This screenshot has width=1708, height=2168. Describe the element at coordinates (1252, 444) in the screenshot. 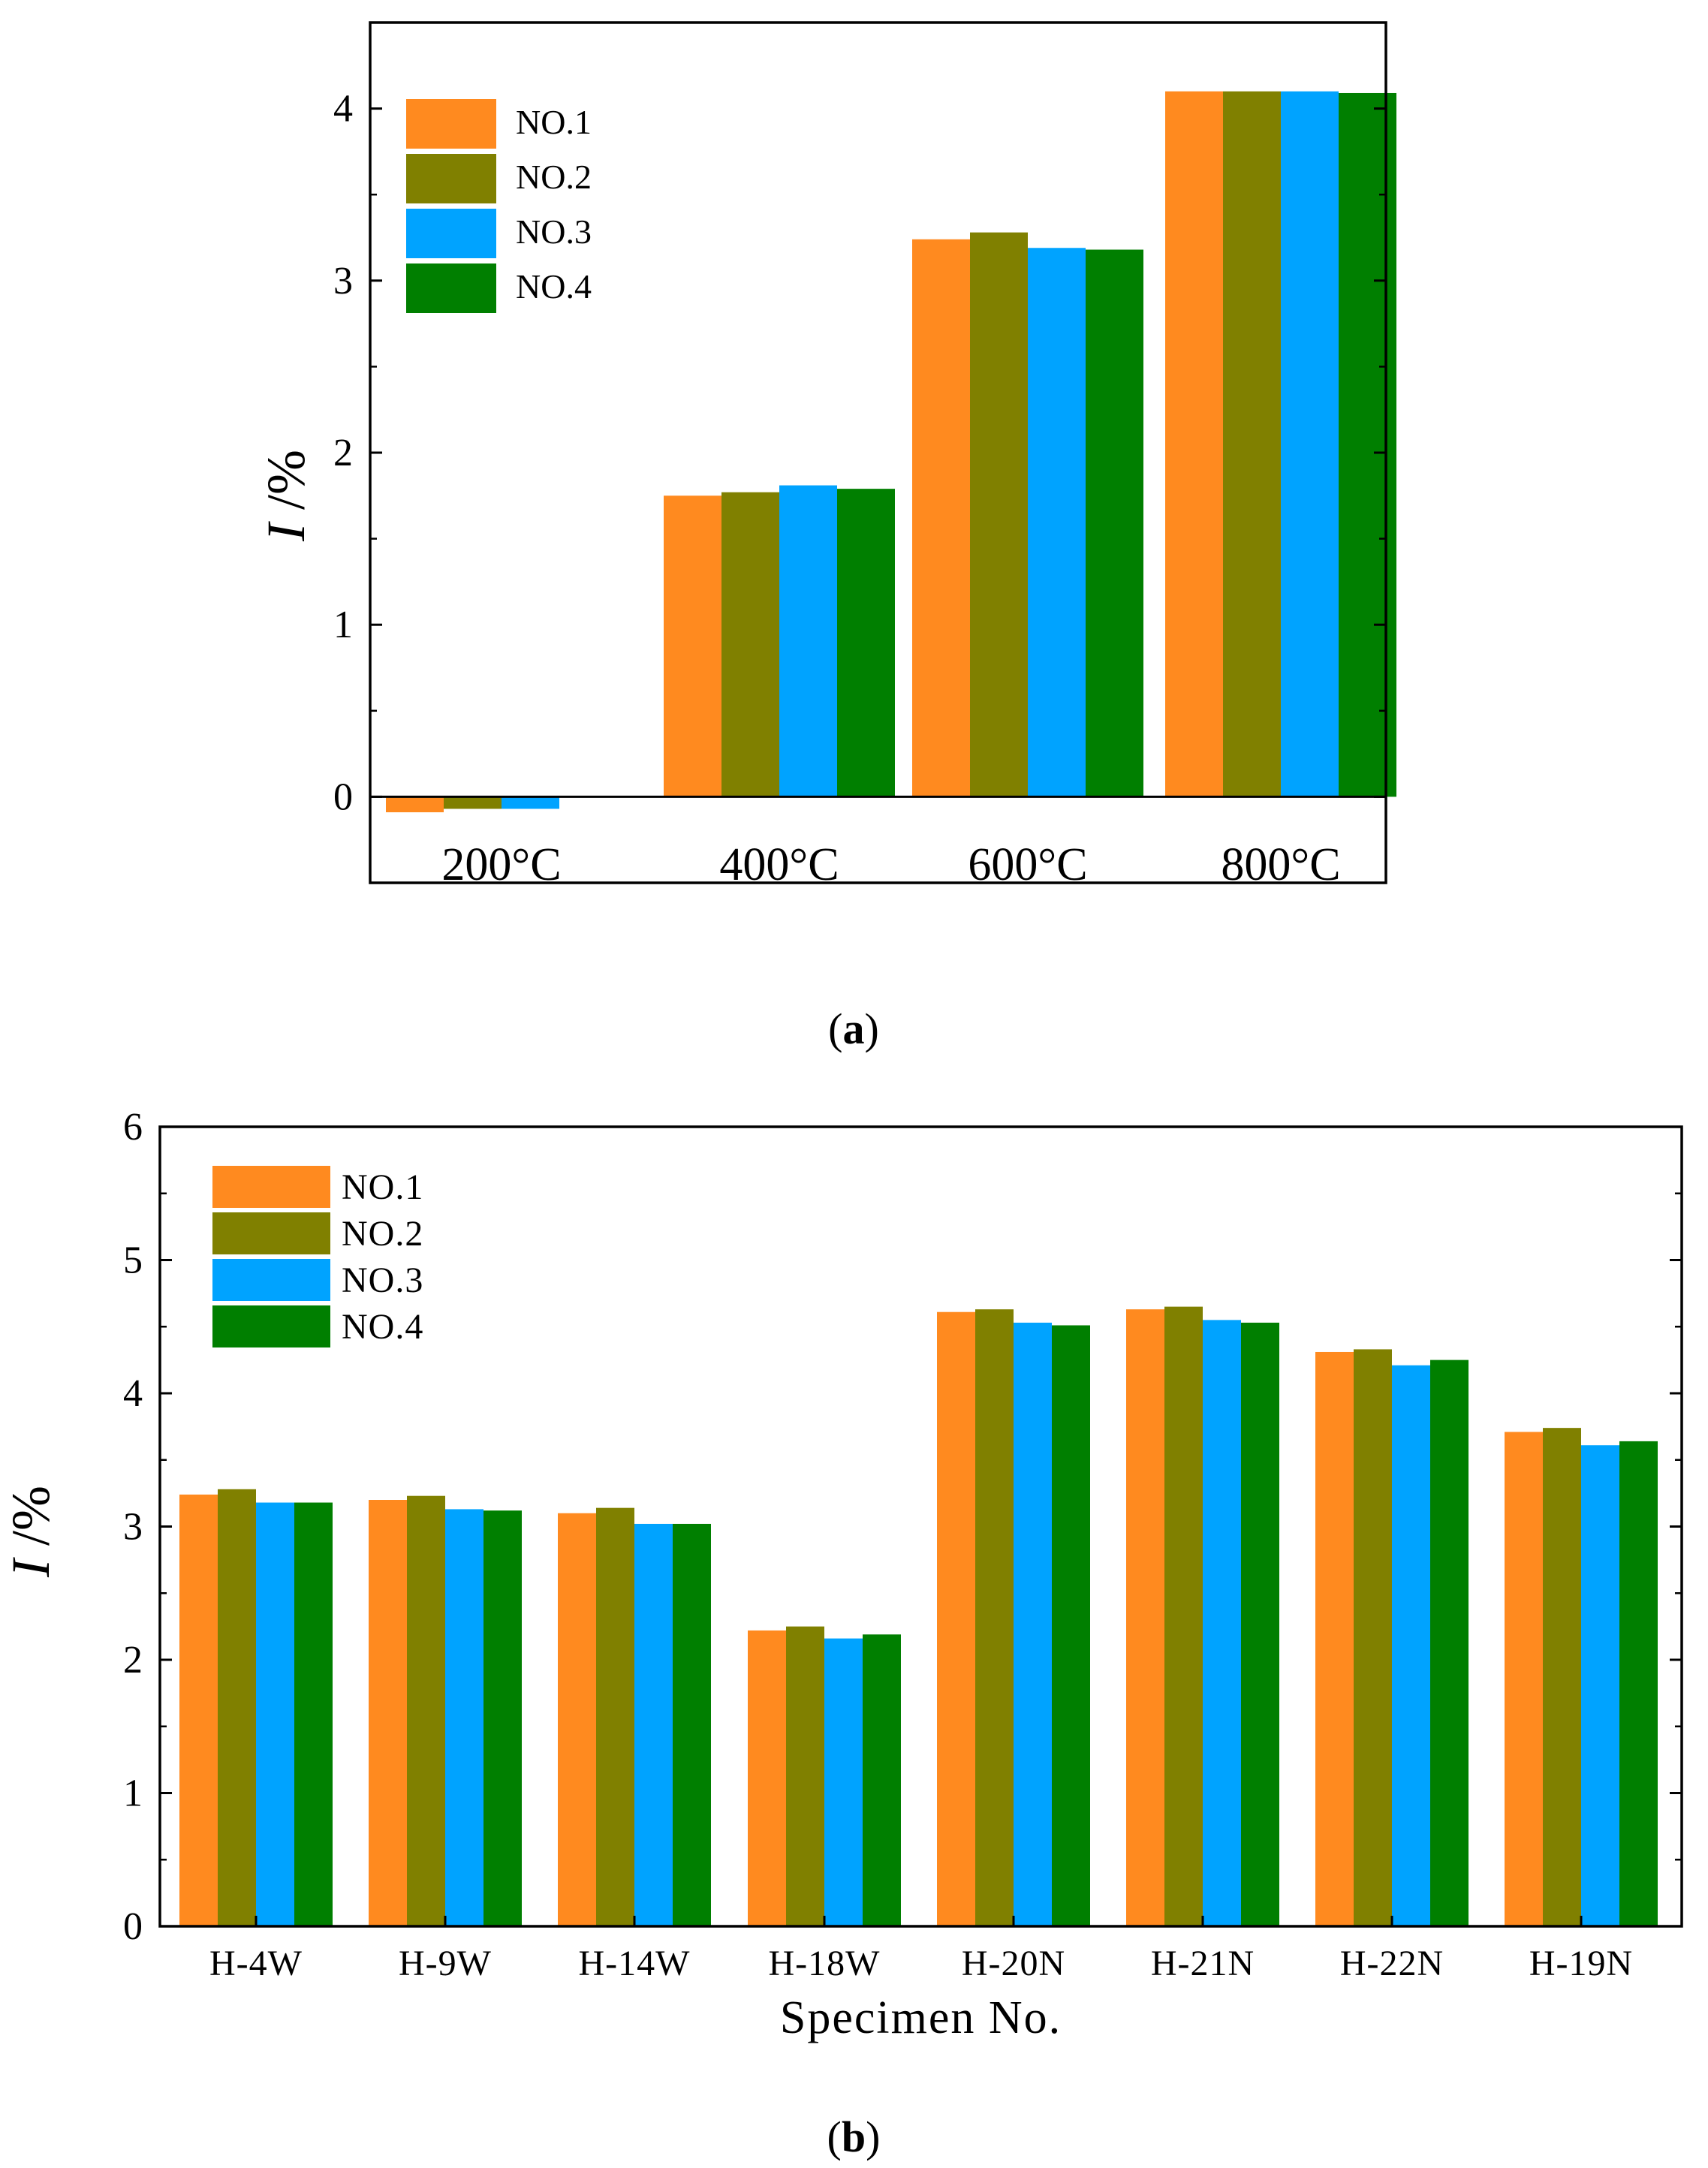

I see `bar-a-no2-800c` at that location.